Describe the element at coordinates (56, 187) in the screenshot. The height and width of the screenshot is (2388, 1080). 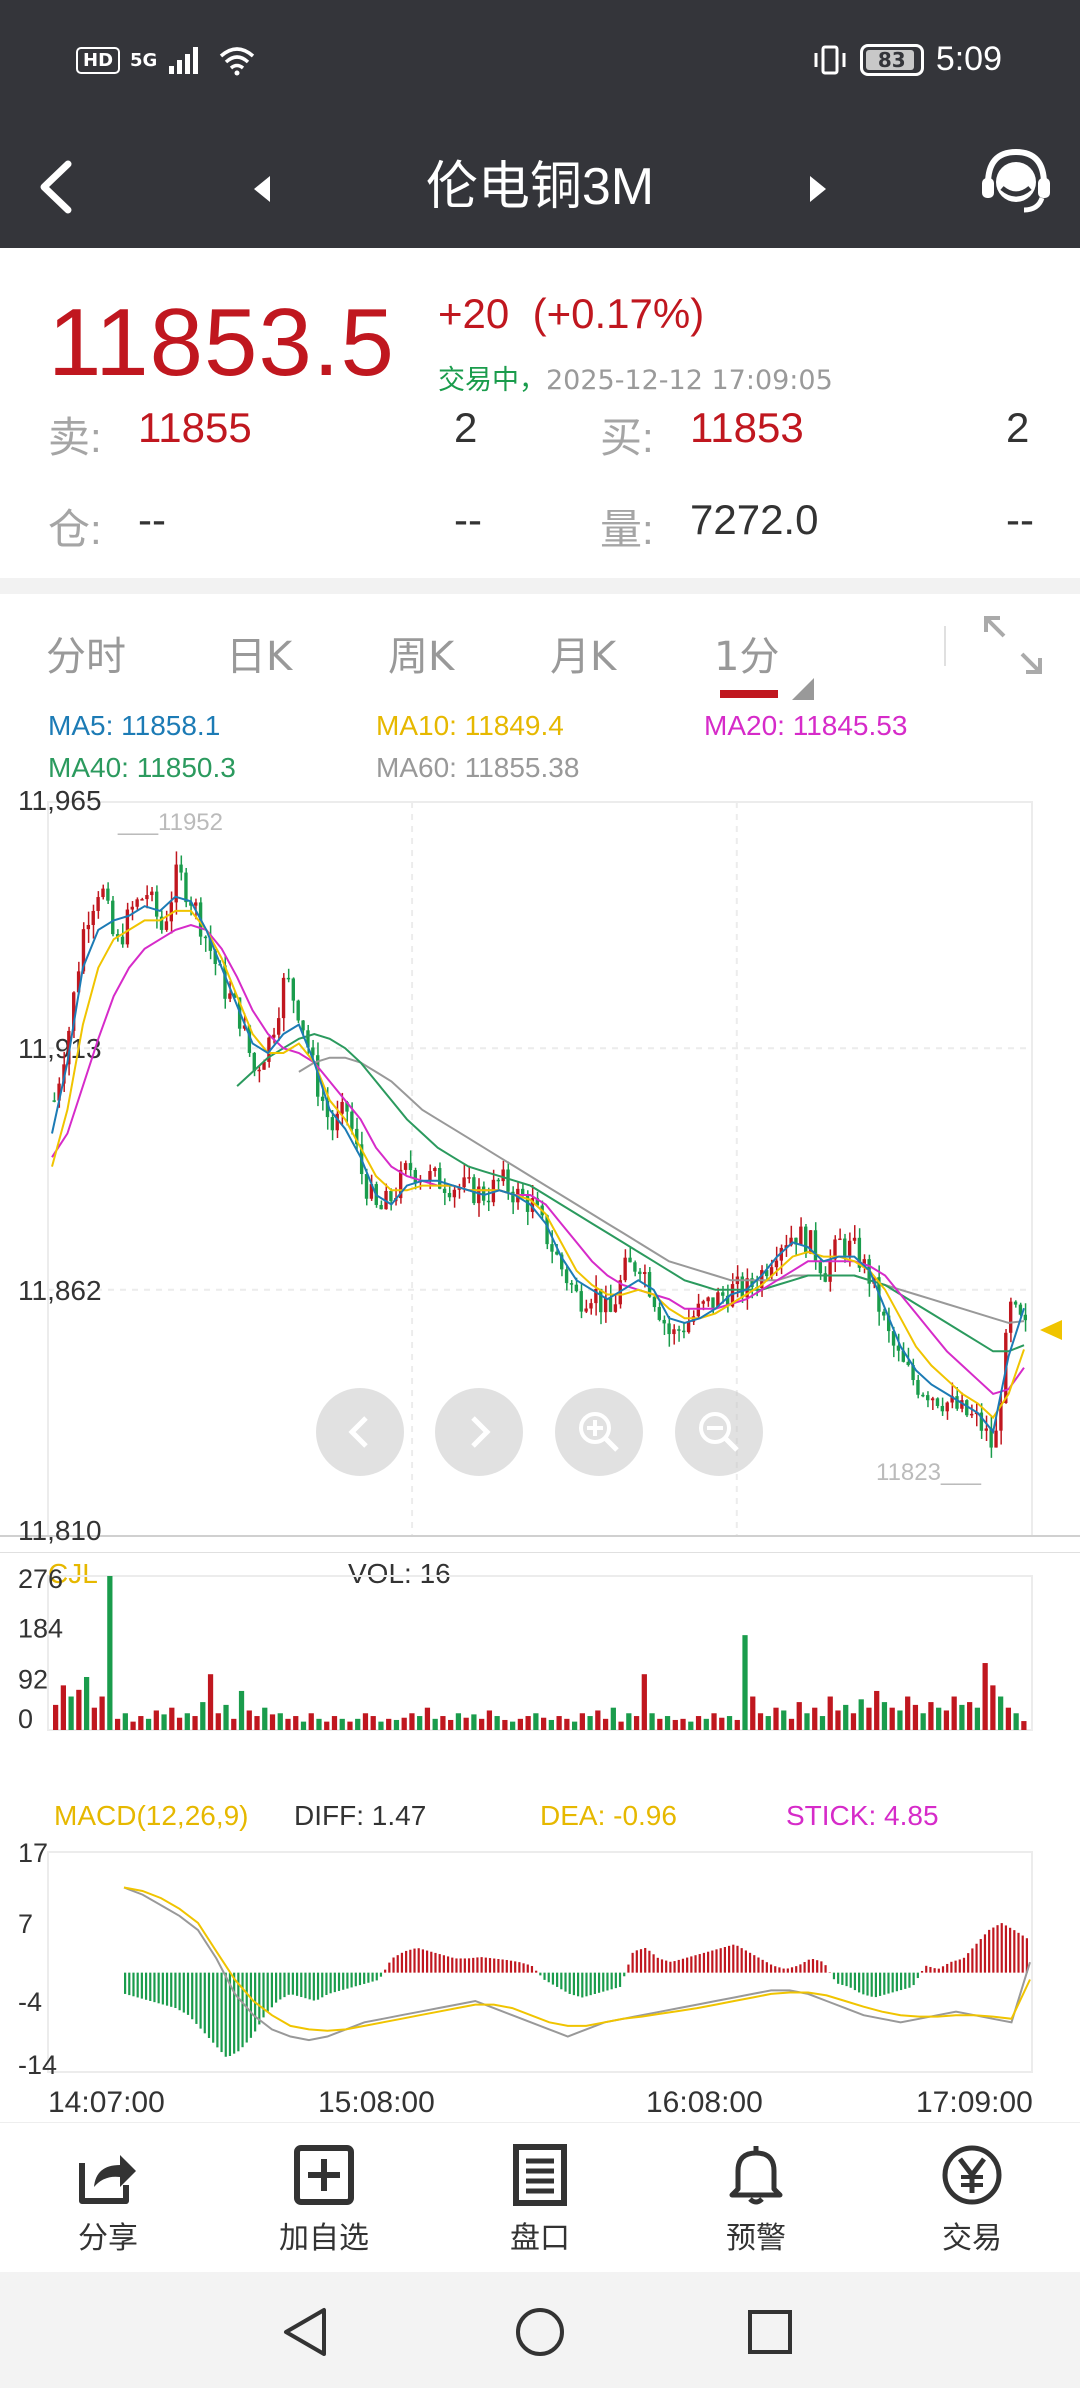
I see `back-icon` at that location.